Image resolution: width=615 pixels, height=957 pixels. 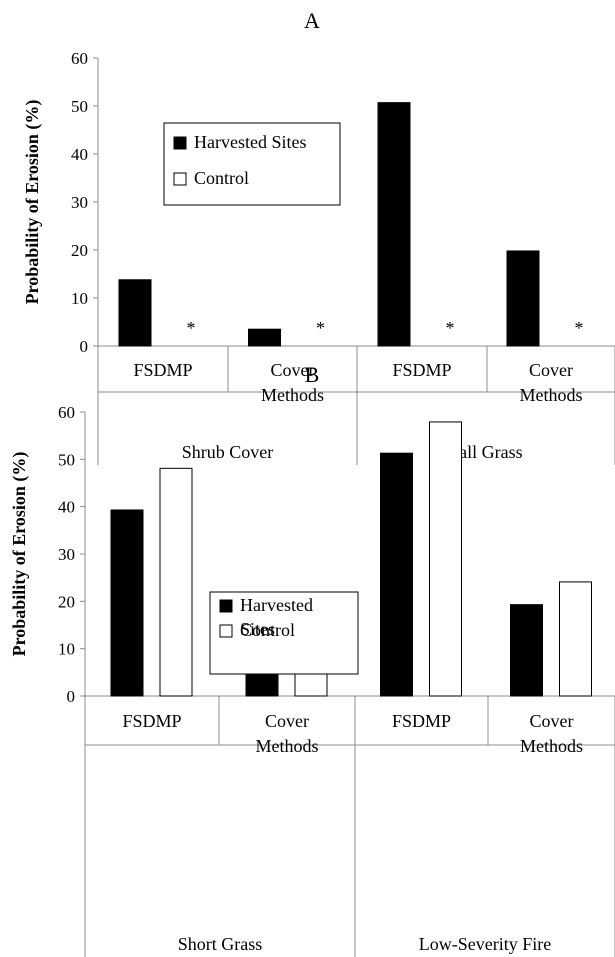 I want to click on x-group-label: Tall Grass, so click(x=485, y=452).